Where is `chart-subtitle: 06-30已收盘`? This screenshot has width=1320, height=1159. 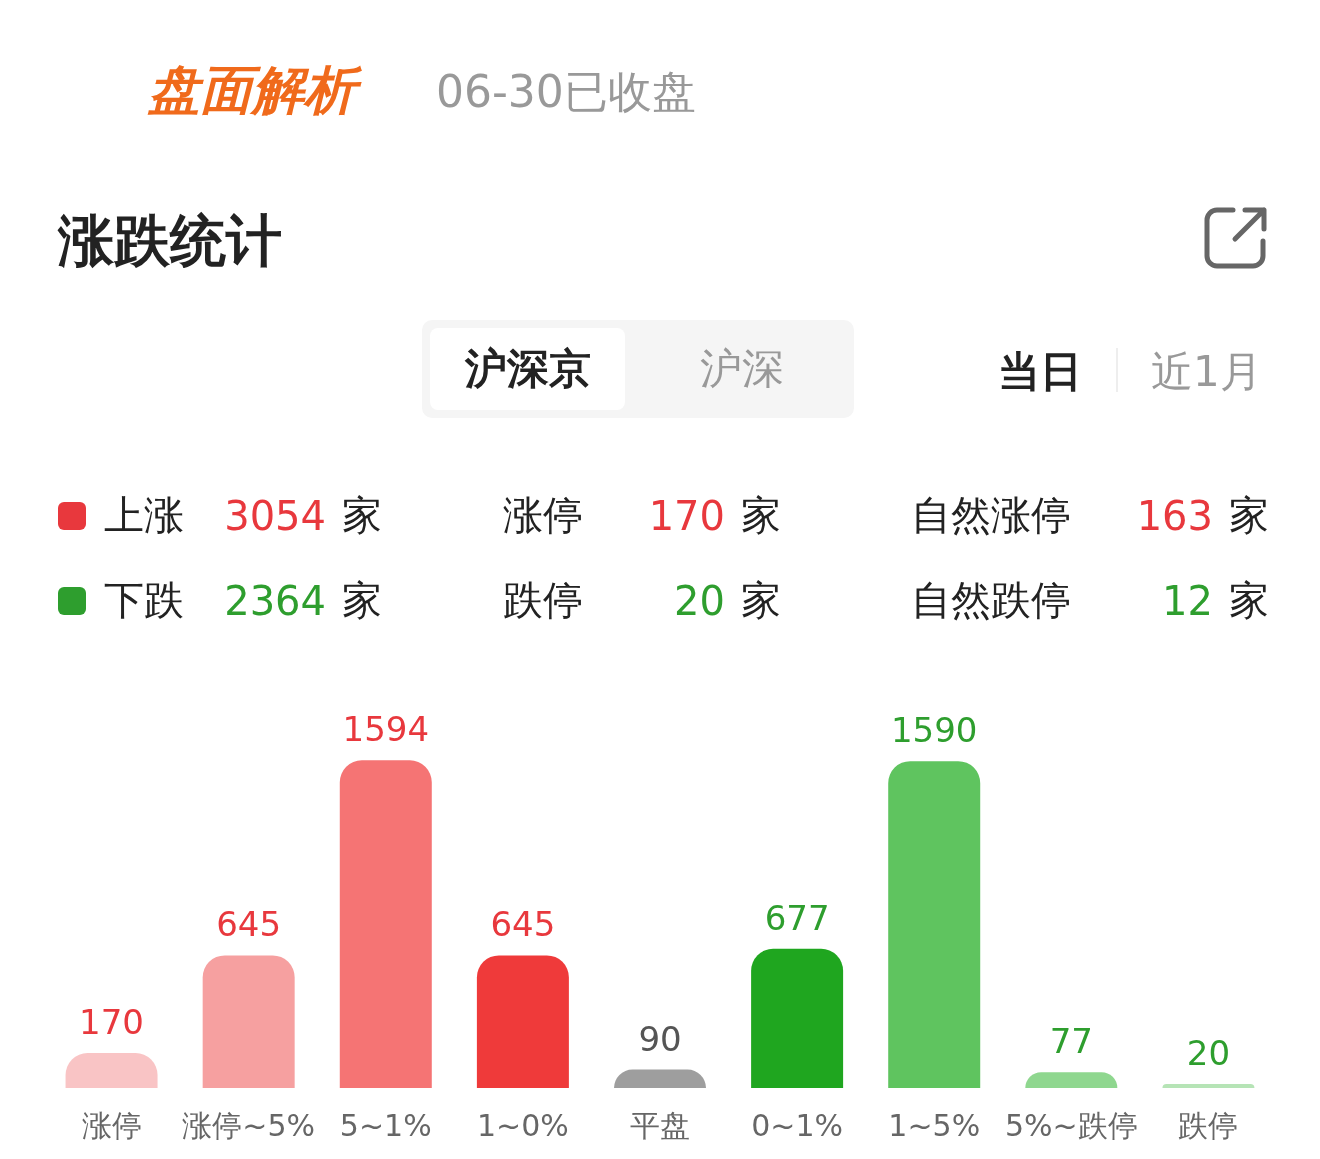 chart-subtitle: 06-30已收盘 is located at coordinates (566, 92).